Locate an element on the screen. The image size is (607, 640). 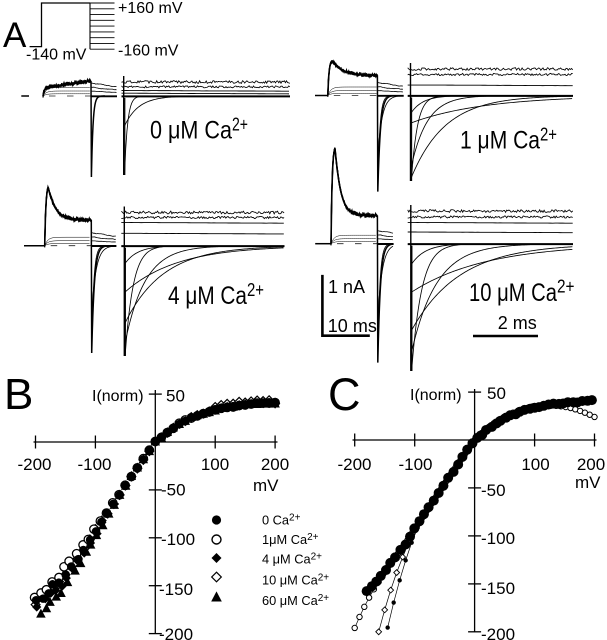
svg-text: 1μM Ca2+ is located at coordinates (290, 539).